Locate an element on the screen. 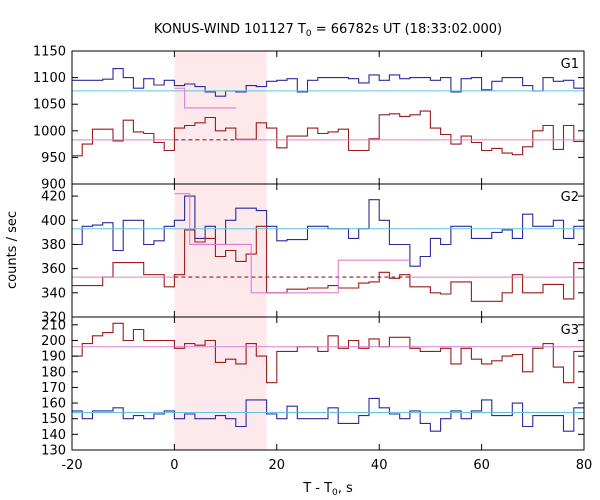  x-axis-label-main: T - T is located at coordinates (317, 488).